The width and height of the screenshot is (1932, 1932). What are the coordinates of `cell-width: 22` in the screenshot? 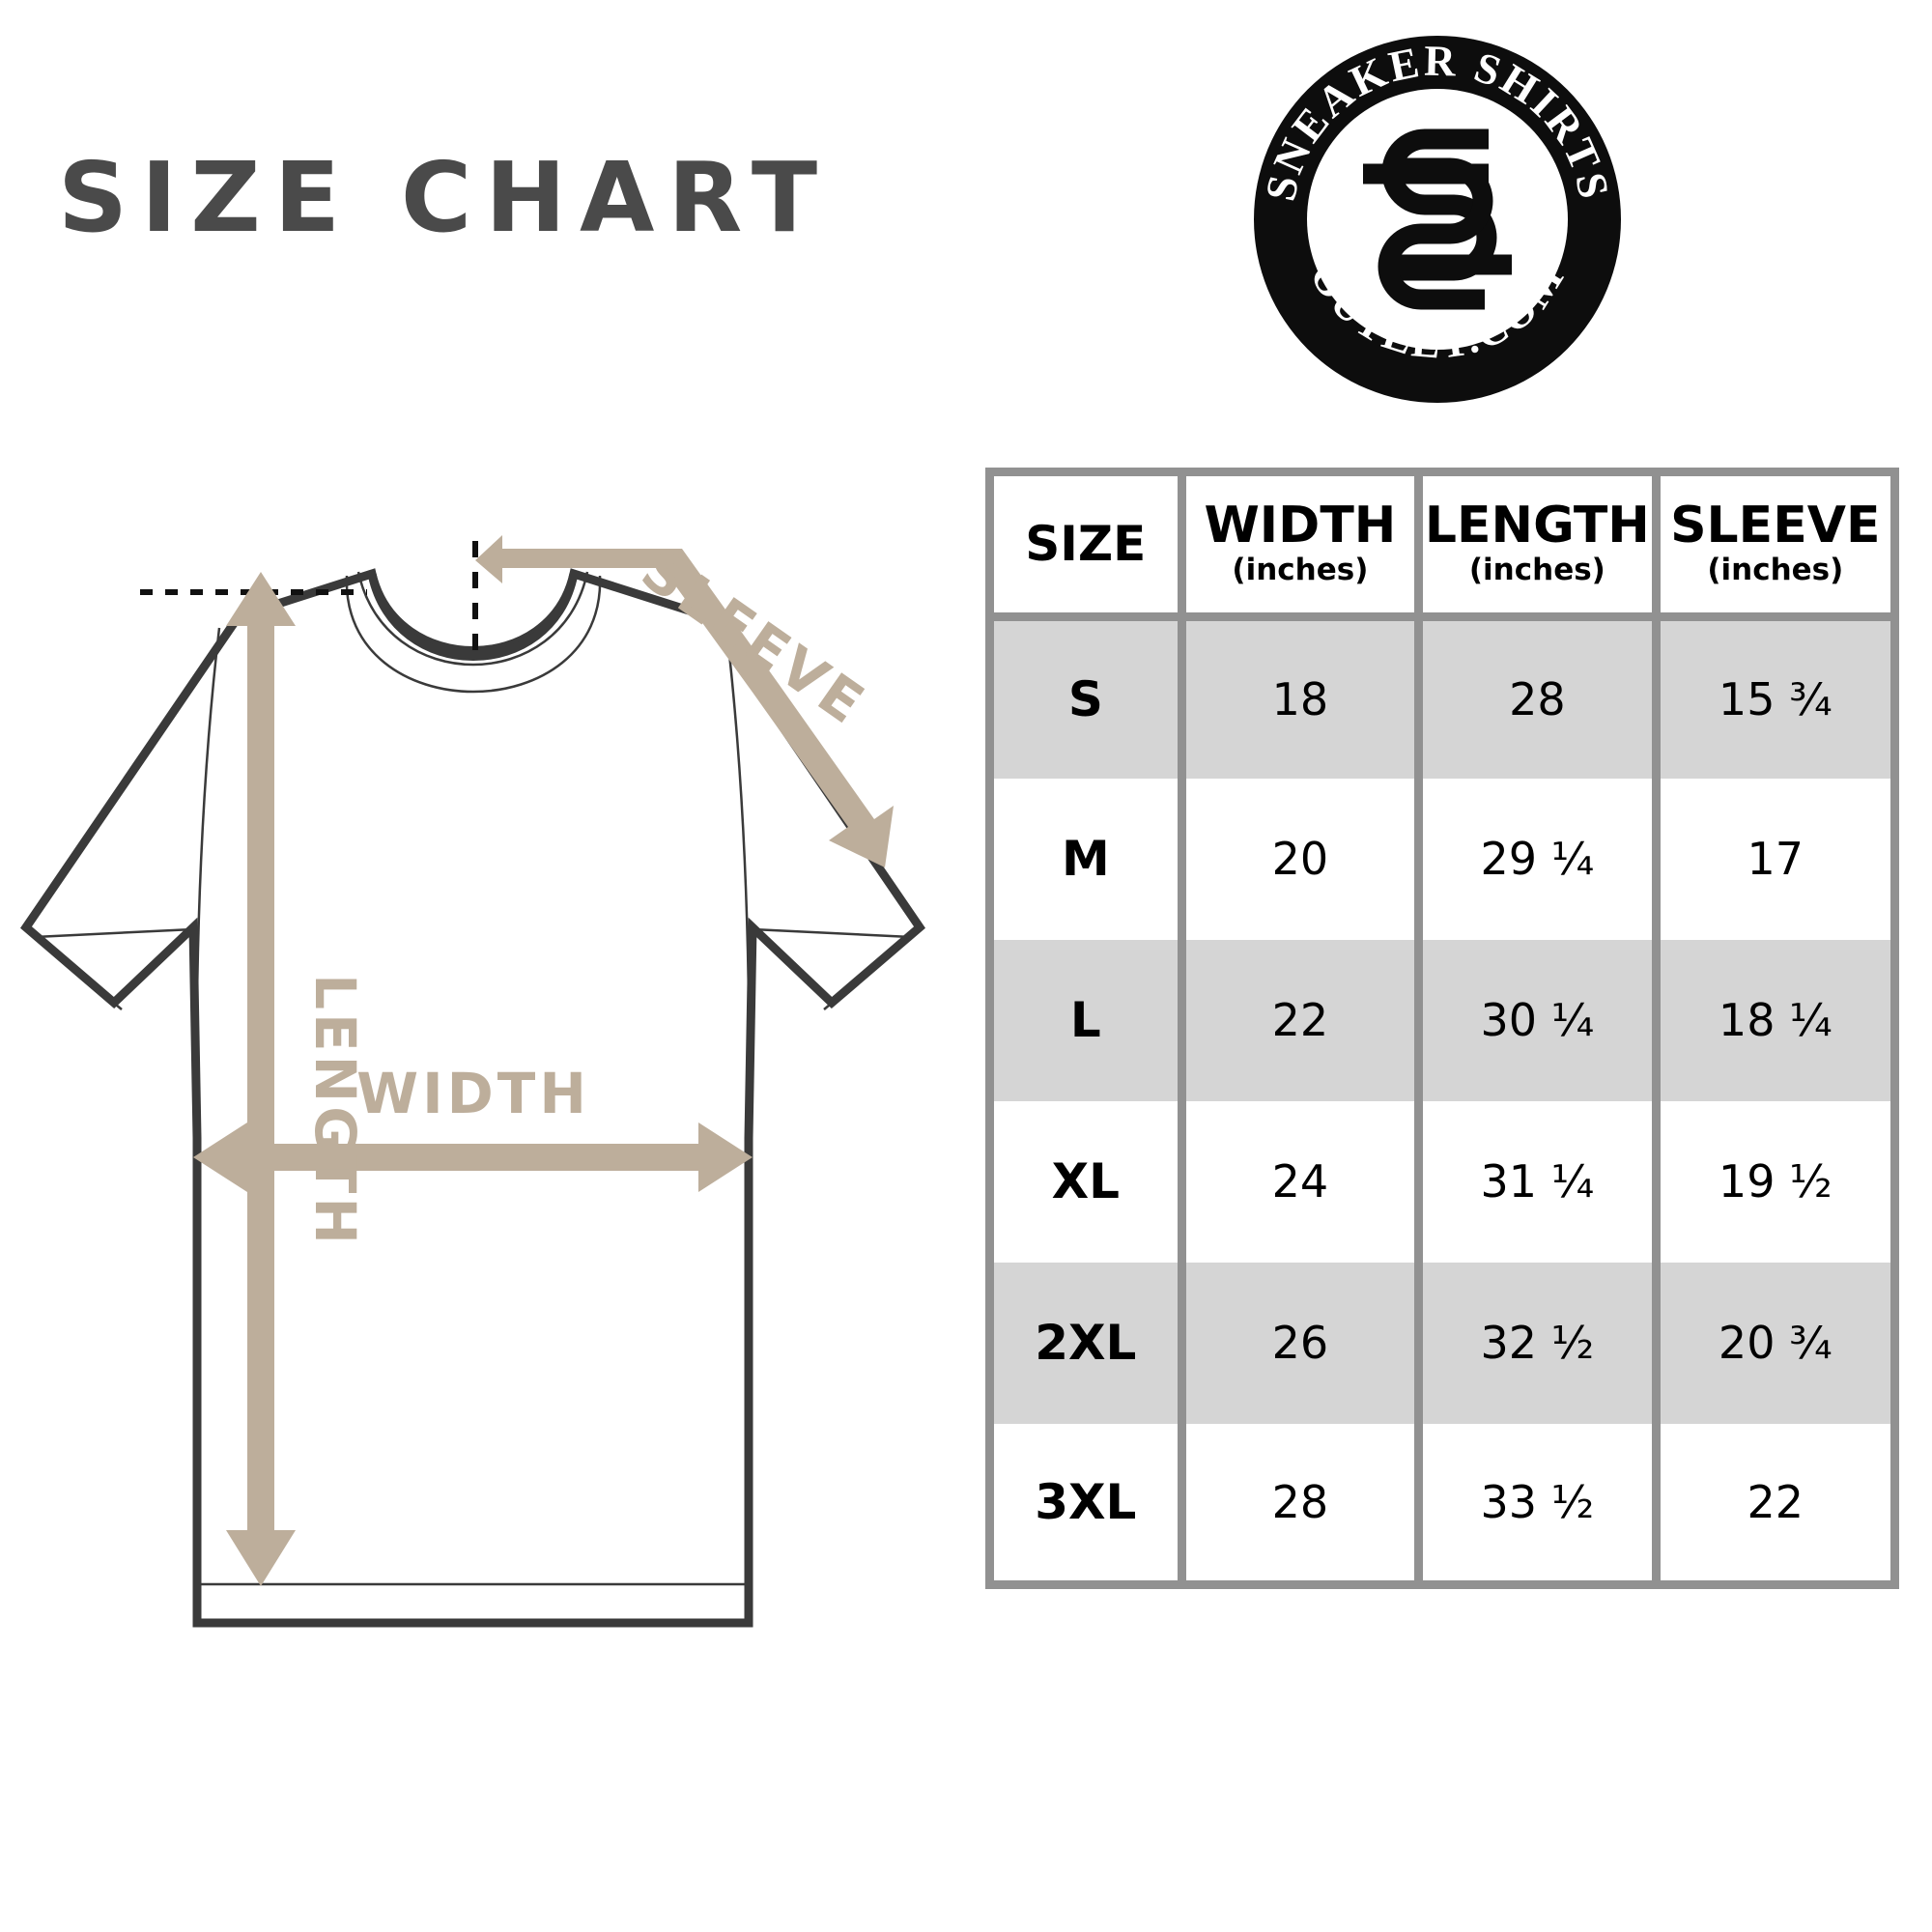 It's located at (1300, 1020).